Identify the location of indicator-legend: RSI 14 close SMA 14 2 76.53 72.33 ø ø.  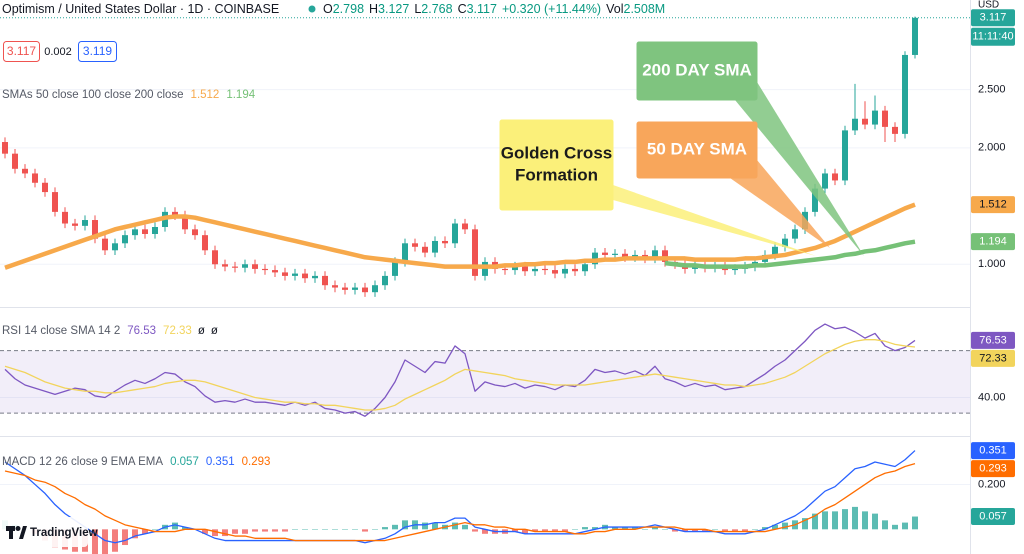
(110, 331).